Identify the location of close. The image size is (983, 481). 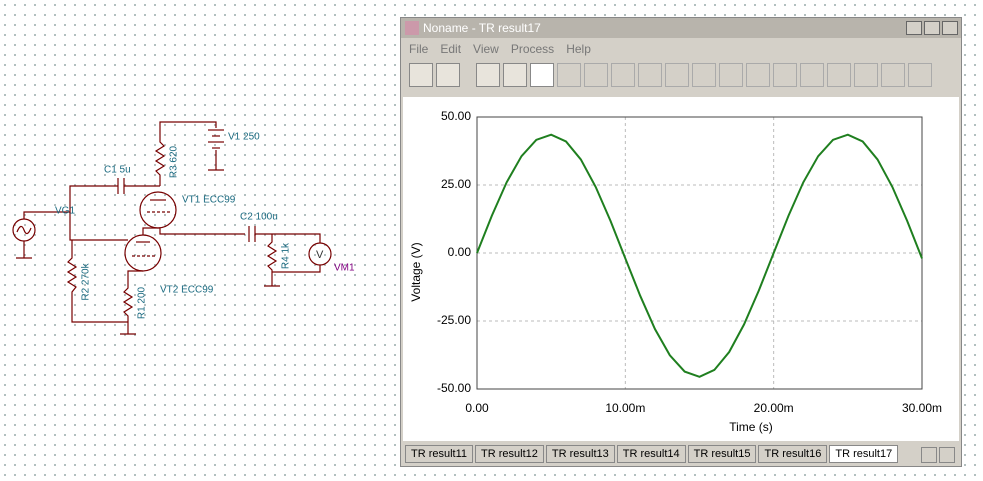
(950, 28).